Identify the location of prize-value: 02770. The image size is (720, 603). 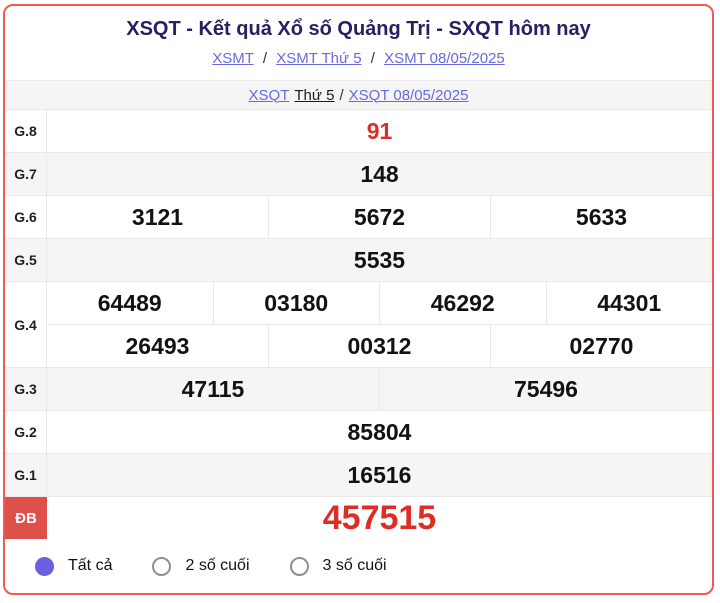
(601, 346).